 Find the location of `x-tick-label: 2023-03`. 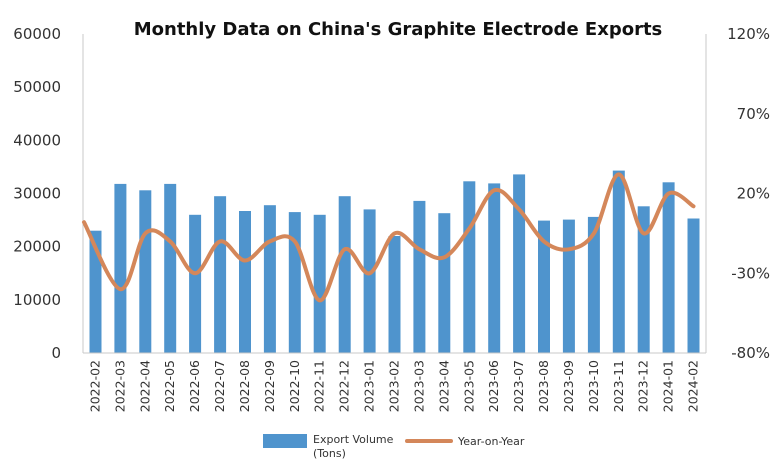

x-tick-label: 2023-03 is located at coordinates (418, 386).